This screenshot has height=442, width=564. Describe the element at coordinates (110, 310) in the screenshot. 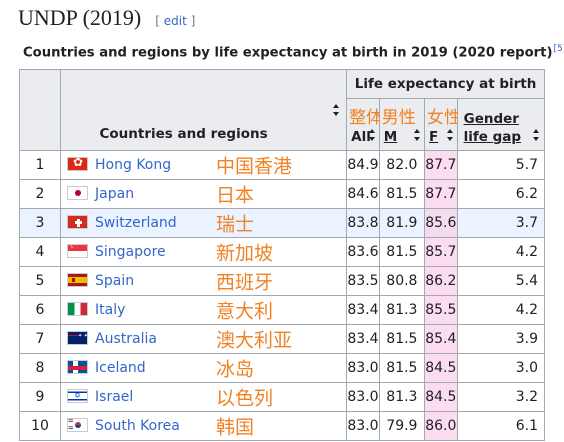

I see `country-link: Italy` at that location.